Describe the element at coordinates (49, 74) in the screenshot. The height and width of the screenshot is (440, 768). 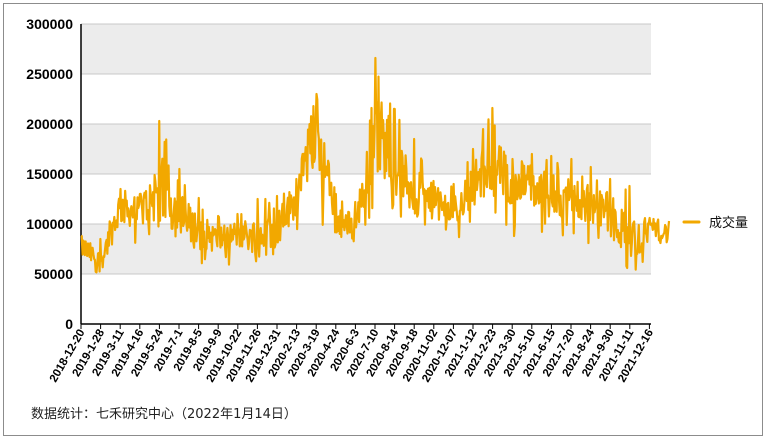
I see `y-tick-label: 250000` at that location.